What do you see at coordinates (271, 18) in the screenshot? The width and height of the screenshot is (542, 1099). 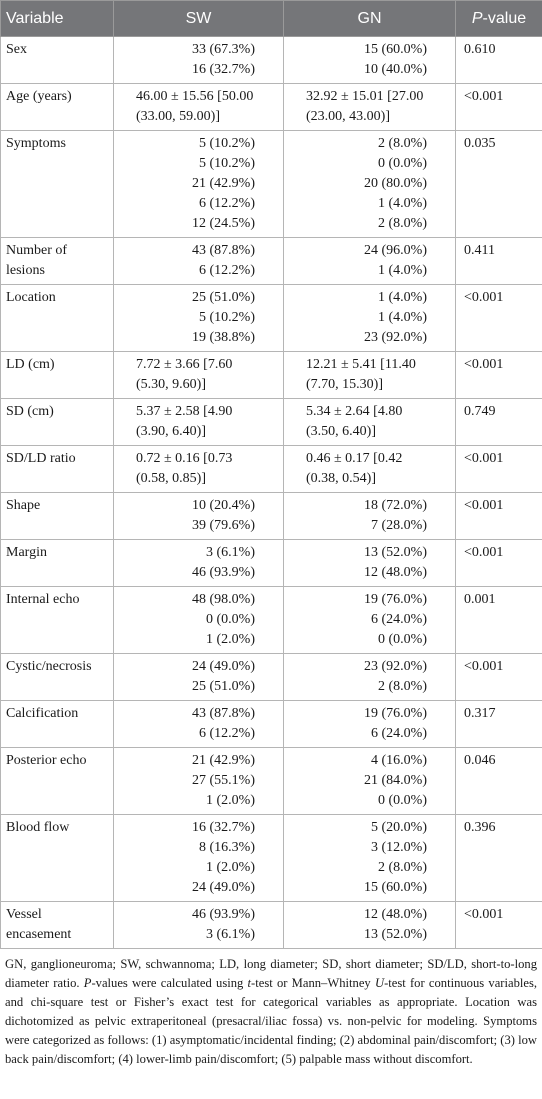 I see `header-row: Variable SW GN P-value` at bounding box center [271, 18].